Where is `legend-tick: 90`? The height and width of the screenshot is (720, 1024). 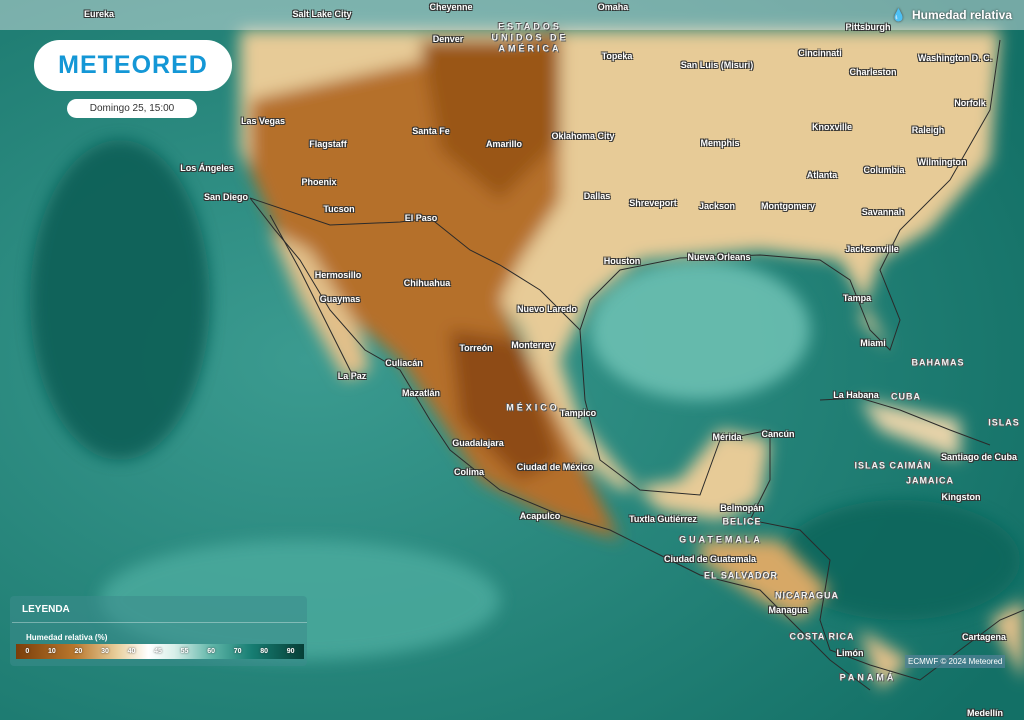 legend-tick: 90 is located at coordinates (290, 651).